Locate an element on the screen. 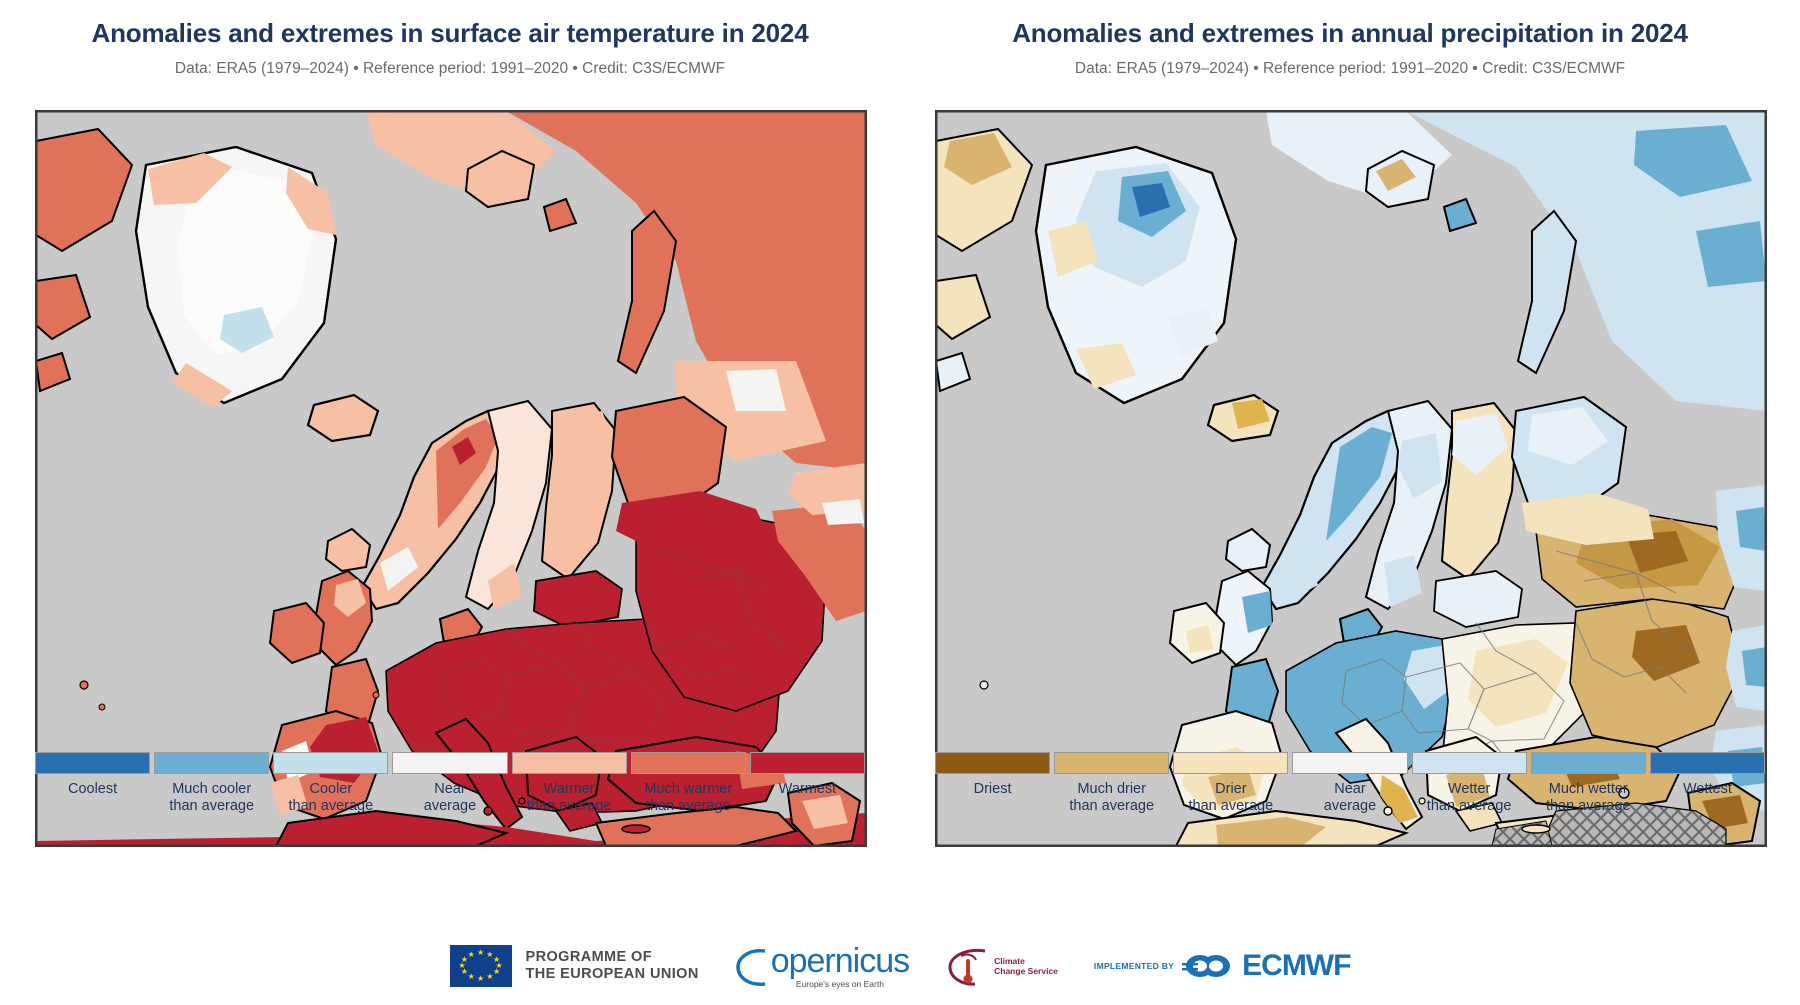 This screenshot has width=1800, height=1005. legend-label-near-average-precip: Near average is located at coordinates (1349, 797).